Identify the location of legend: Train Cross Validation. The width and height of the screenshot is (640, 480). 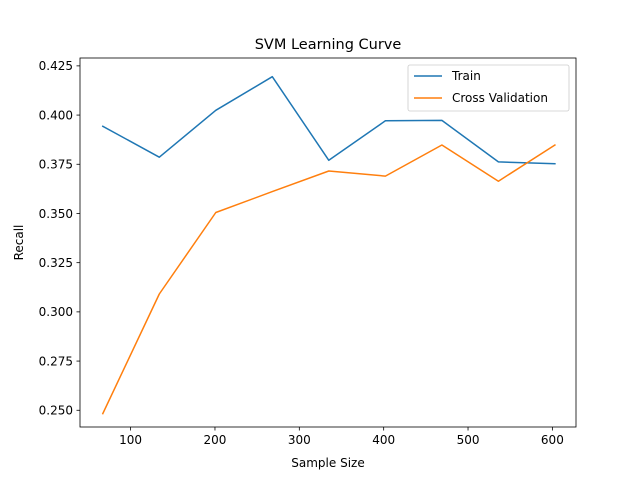
(488, 88).